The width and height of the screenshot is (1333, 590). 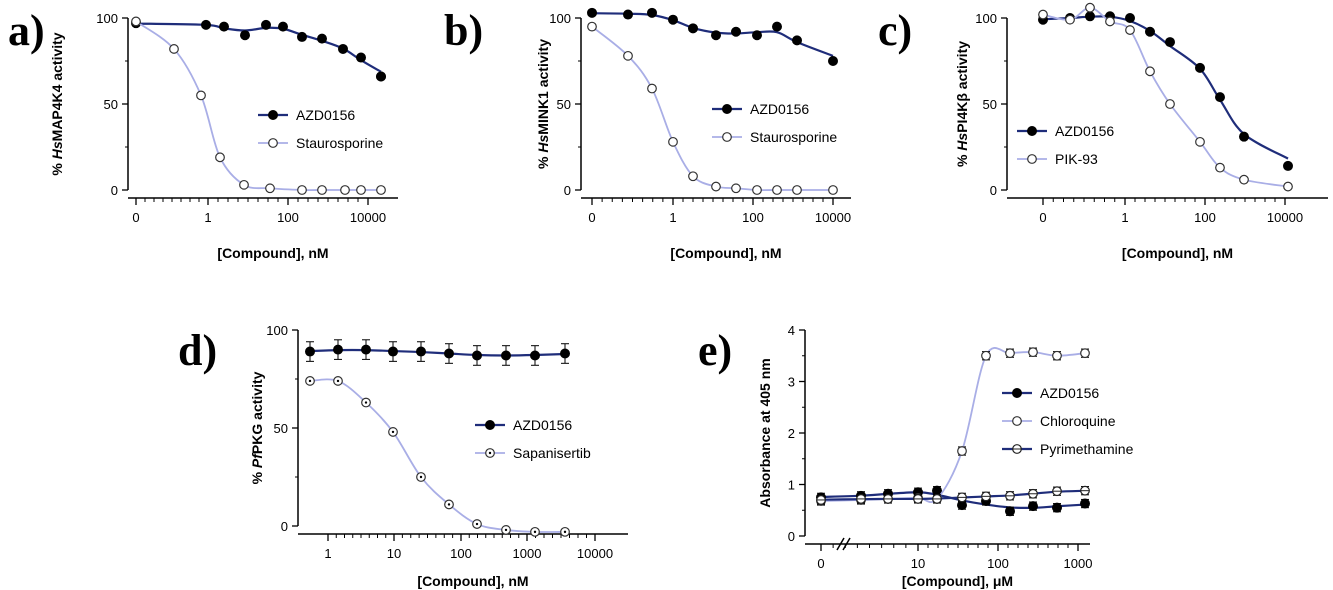 I want to click on y-axis-title: % PfPKG activity, so click(x=257, y=427).